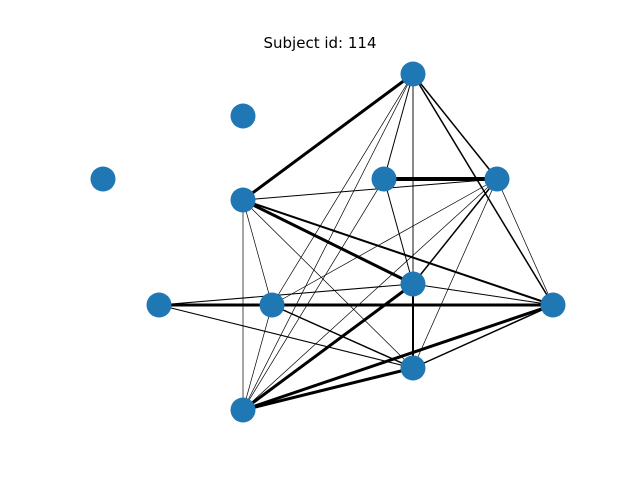 Image resolution: width=640 pixels, height=480 pixels. I want to click on edge-n4-n10, so click(455, 273).